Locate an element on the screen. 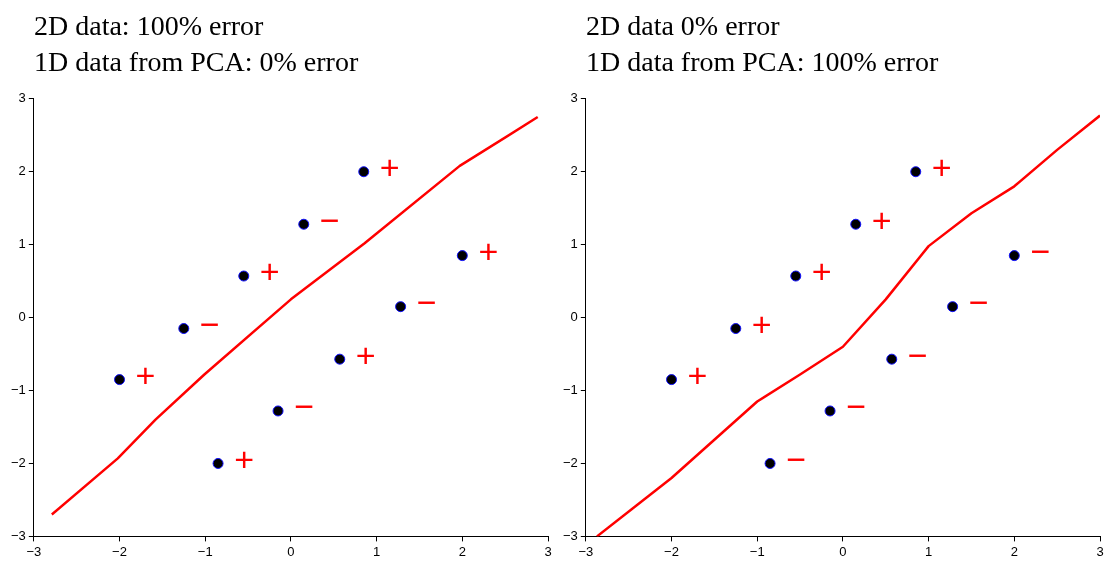 This screenshot has width=1120, height=575. chart-subtitle: 1D data from PCA: 100% error is located at coordinates (763, 62).